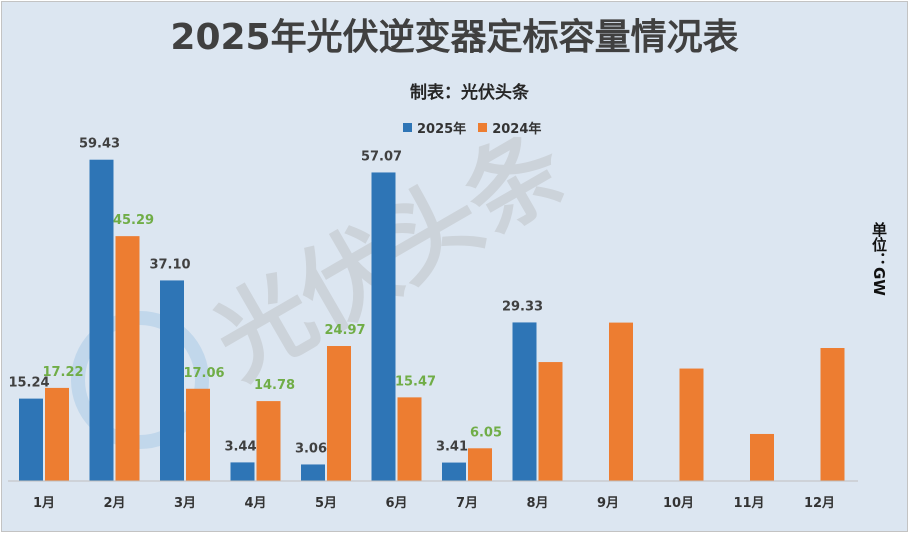 Image resolution: width=909 pixels, height=533 pixels. I want to click on data-label-2024-3: 17.06, so click(203, 373).